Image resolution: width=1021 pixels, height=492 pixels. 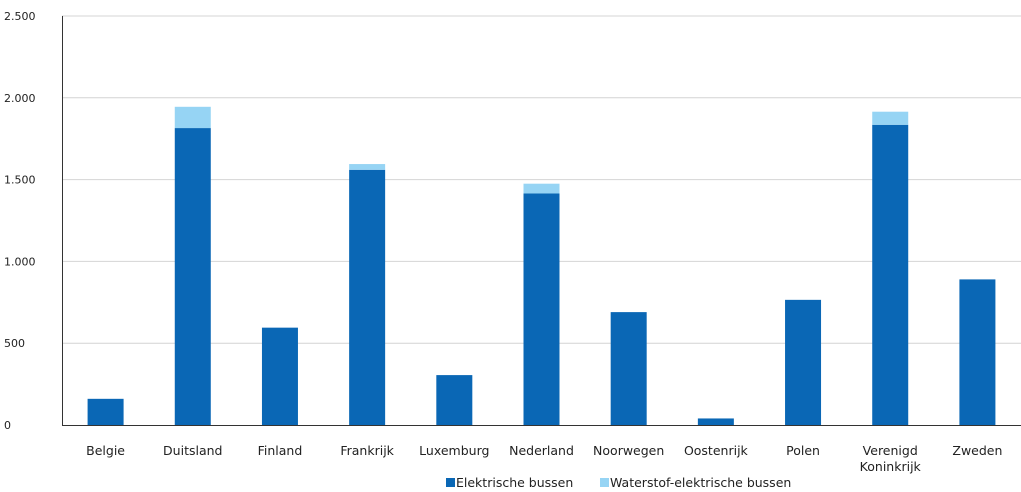 What do you see at coordinates (105, 450) in the screenshot?
I see `x-category-label: Belgie` at bounding box center [105, 450].